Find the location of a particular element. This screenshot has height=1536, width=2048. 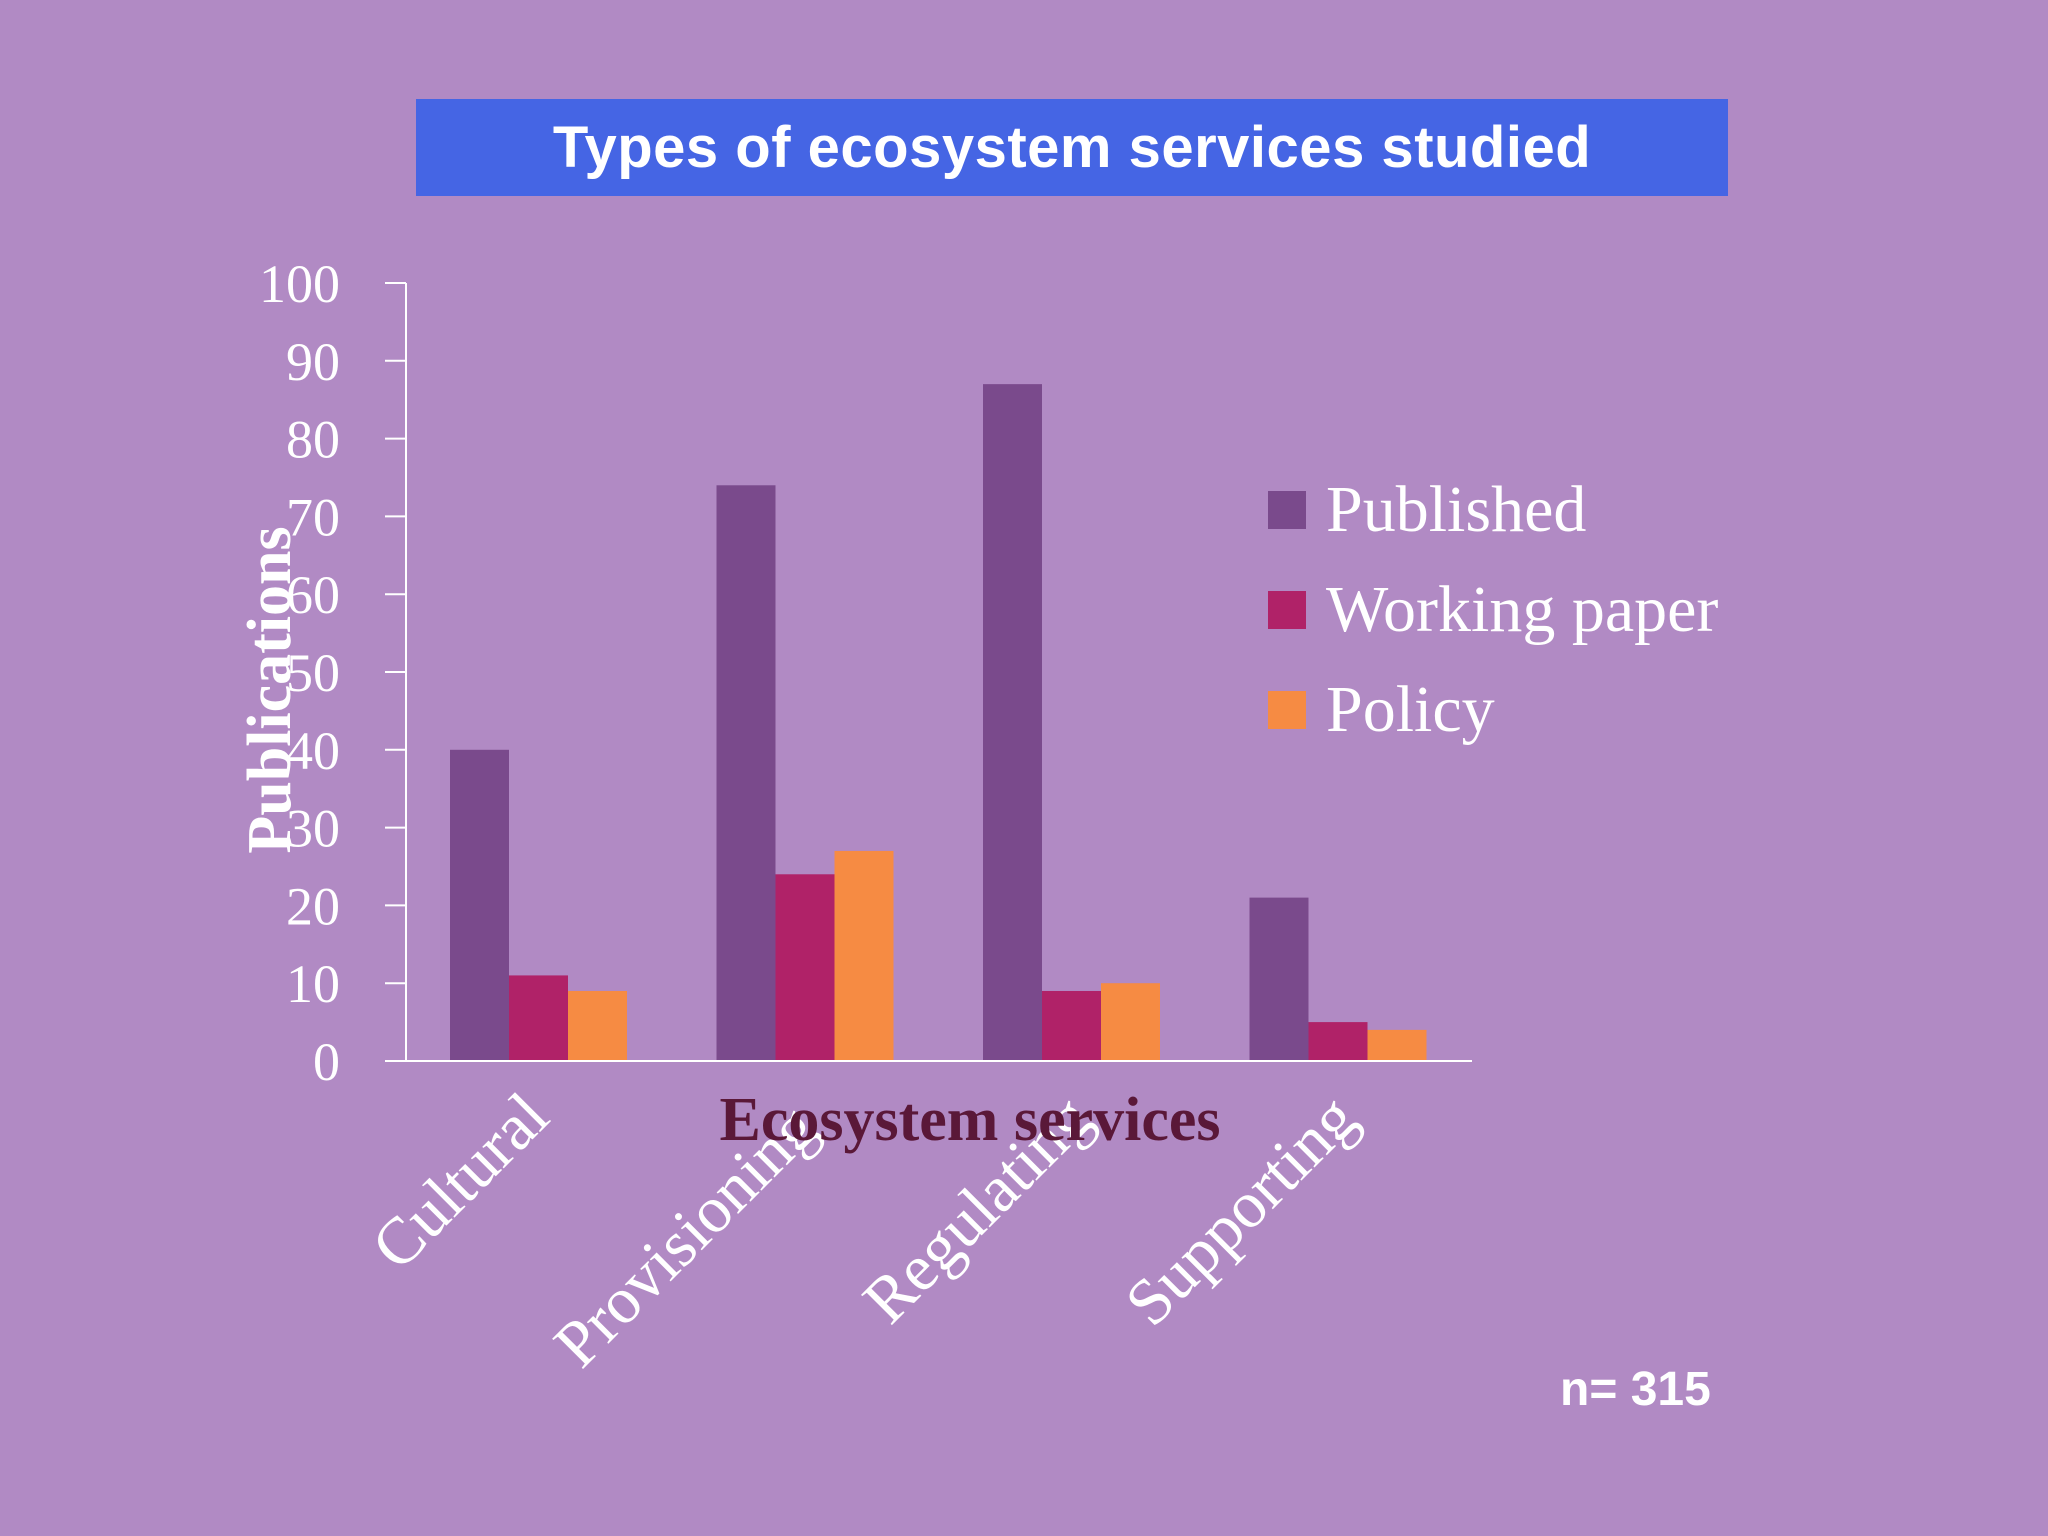

bar-published-regulating is located at coordinates (1012, 722).